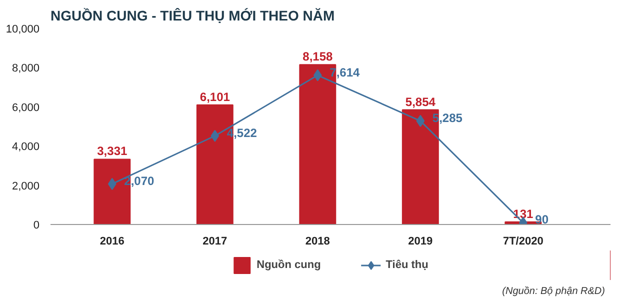 Image resolution: width=640 pixels, height=305 pixels. I want to click on chart-title: NGUỒN CUNG - TIÊU THỤ MỚI THEO NĂM, so click(192, 16).